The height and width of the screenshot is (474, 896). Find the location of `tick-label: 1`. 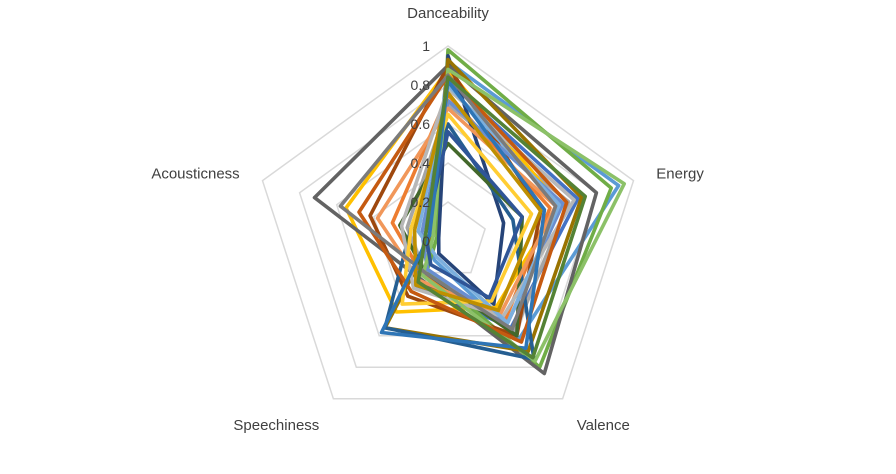

tick-label: 1 is located at coordinates (426, 46).